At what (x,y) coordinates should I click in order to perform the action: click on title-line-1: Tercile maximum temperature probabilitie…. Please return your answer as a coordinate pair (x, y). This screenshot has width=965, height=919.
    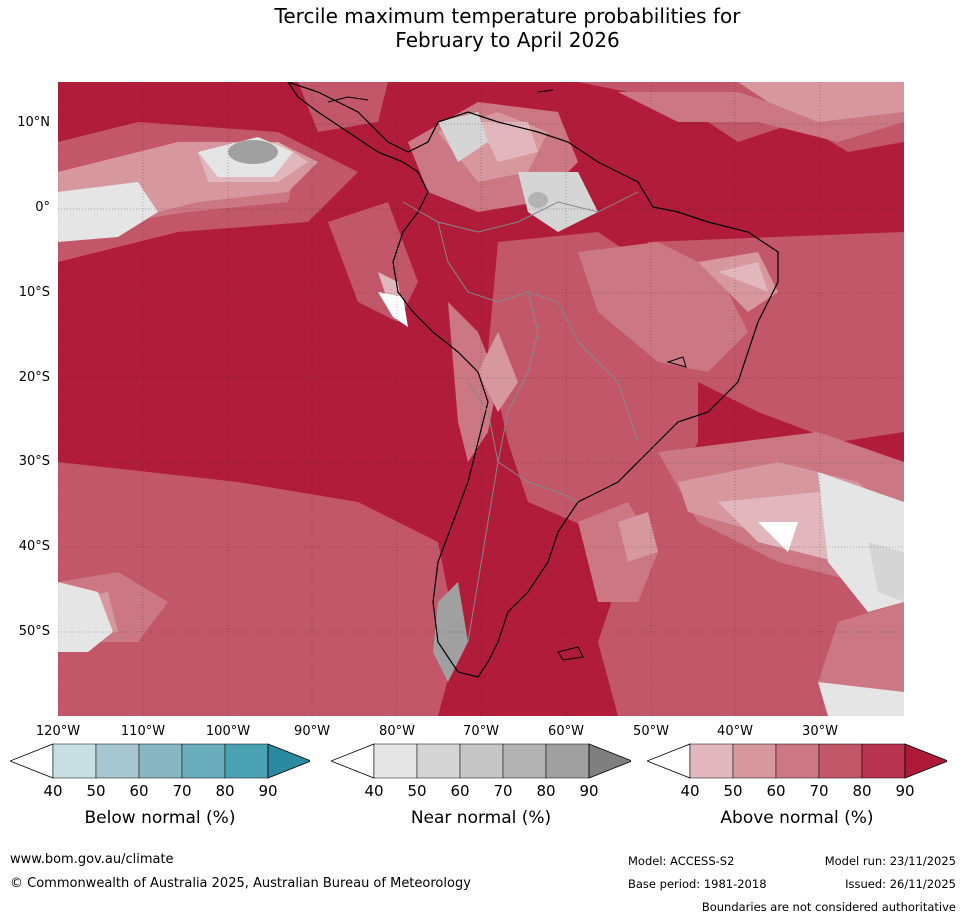
    Looking at the image, I should click on (507, 16).